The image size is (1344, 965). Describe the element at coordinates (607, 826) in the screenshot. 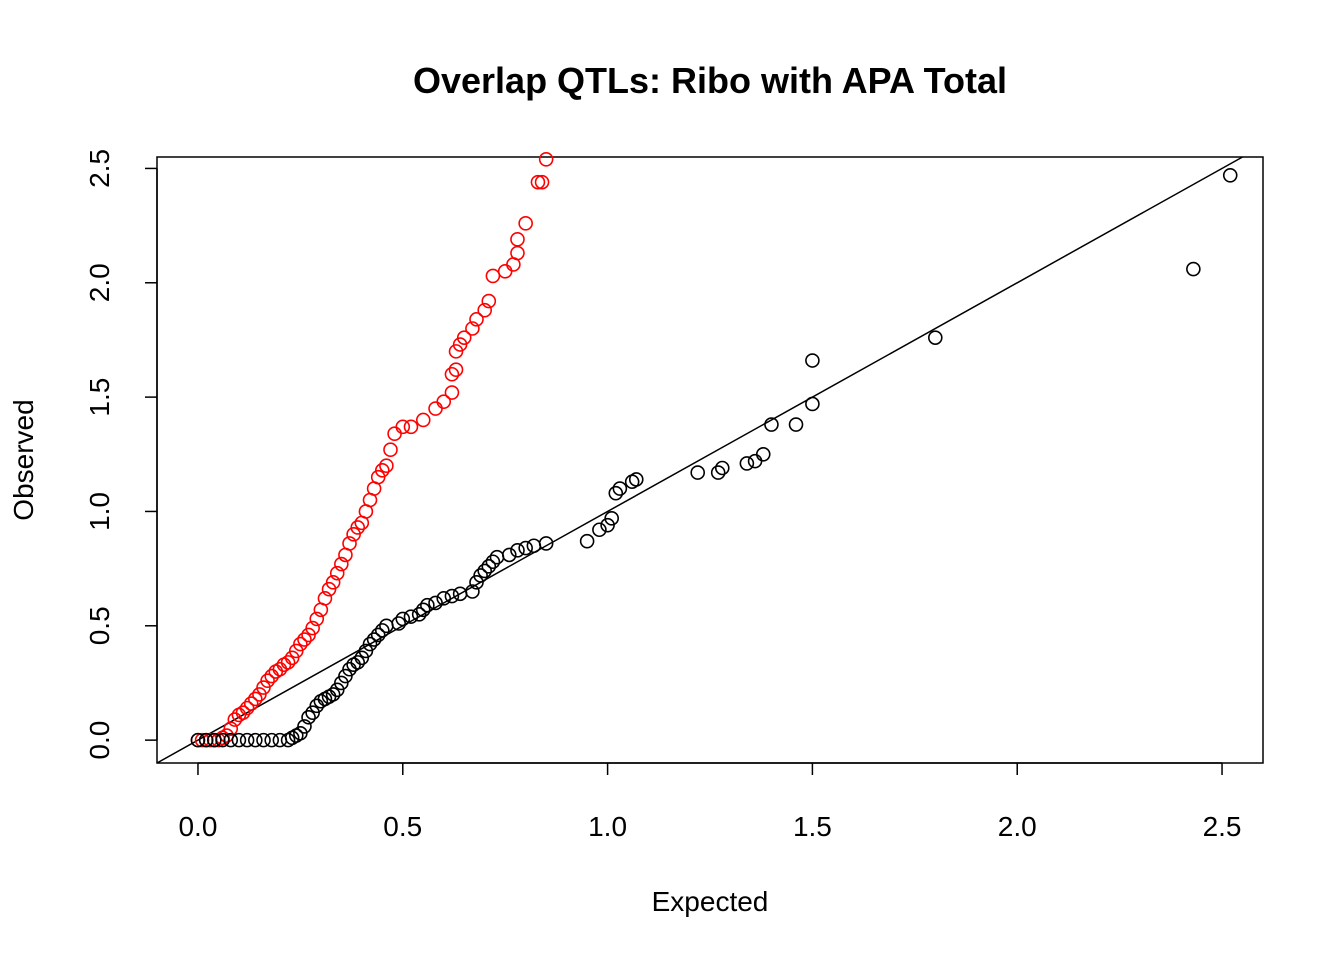

I see `x-tick-label: 1.0` at that location.